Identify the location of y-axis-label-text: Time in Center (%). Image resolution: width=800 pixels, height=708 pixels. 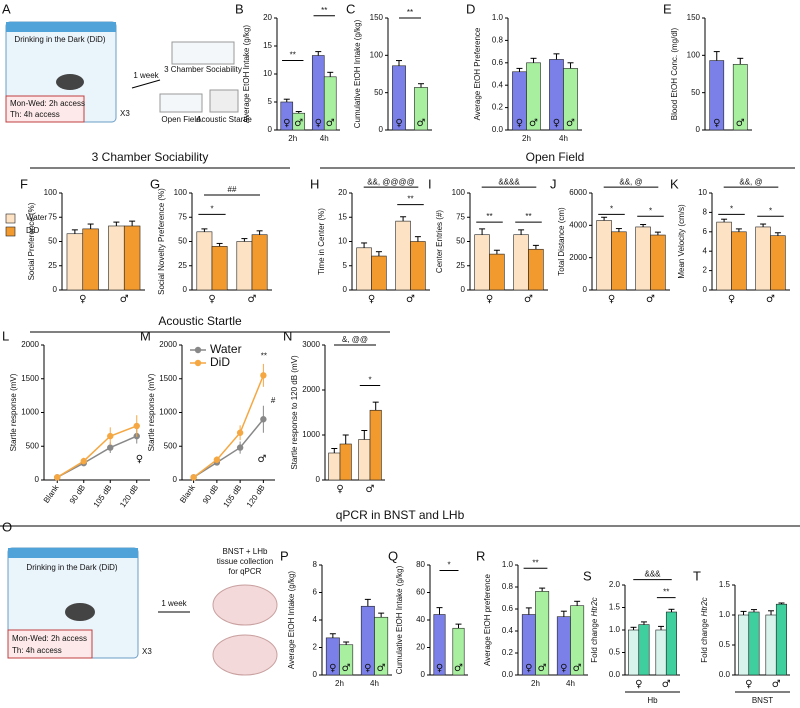
(321, 241).